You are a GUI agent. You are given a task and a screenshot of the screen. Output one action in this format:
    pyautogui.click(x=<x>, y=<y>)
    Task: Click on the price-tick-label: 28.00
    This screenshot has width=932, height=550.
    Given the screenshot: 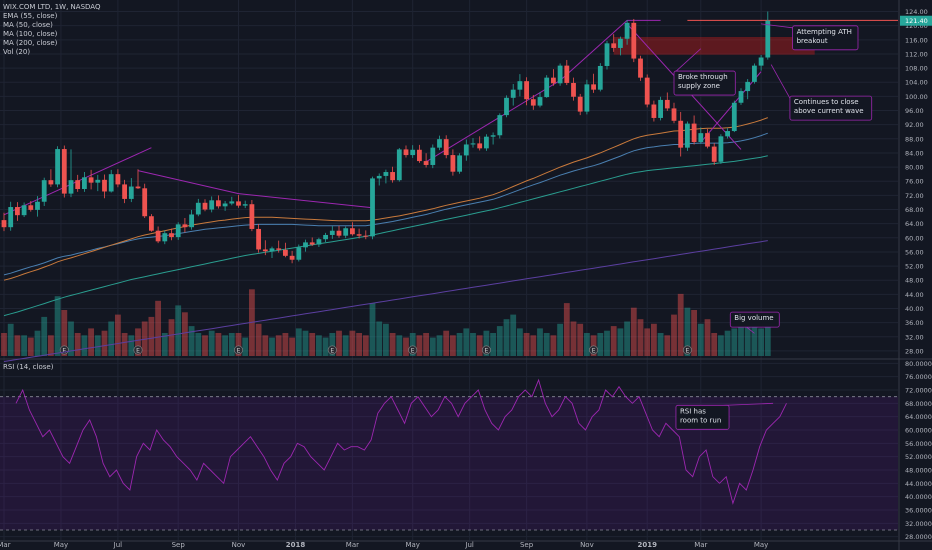 What is the action you would take?
    pyautogui.click(x=914, y=351)
    